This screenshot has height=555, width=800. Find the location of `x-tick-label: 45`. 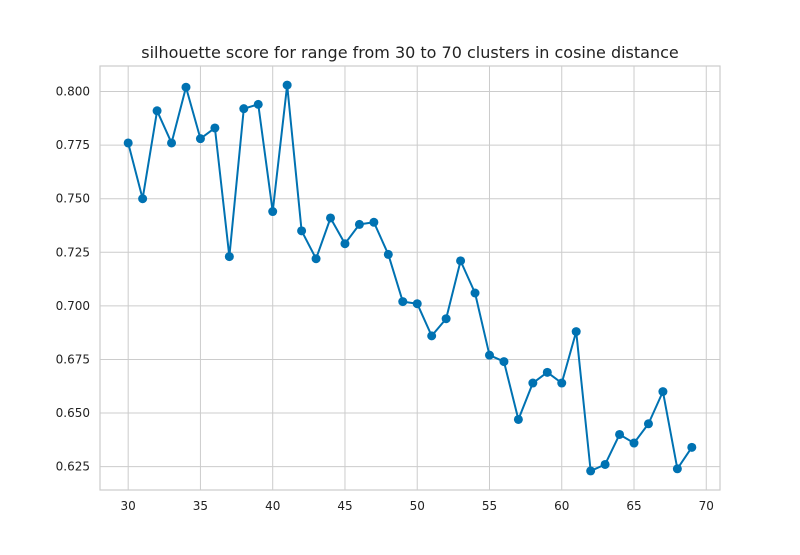

x-tick-label: 45 is located at coordinates (344, 506).